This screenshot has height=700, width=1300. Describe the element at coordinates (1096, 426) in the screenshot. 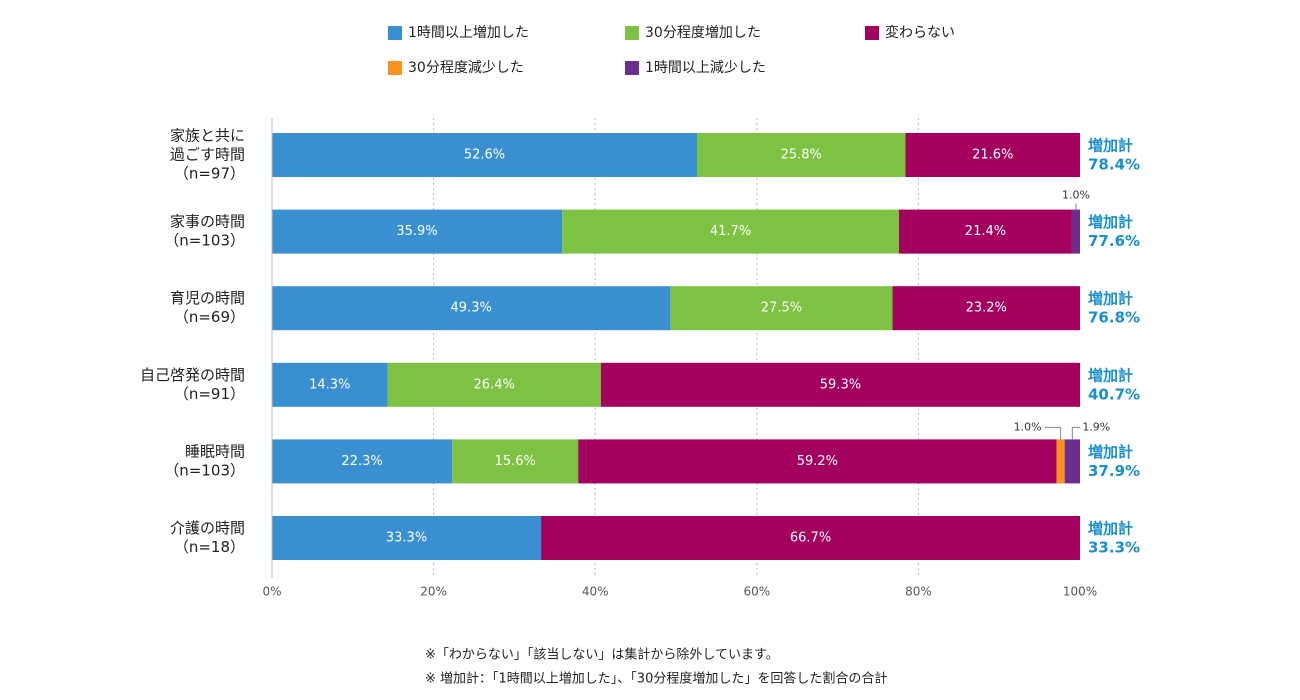

I see `value-label: 1.9%` at that location.